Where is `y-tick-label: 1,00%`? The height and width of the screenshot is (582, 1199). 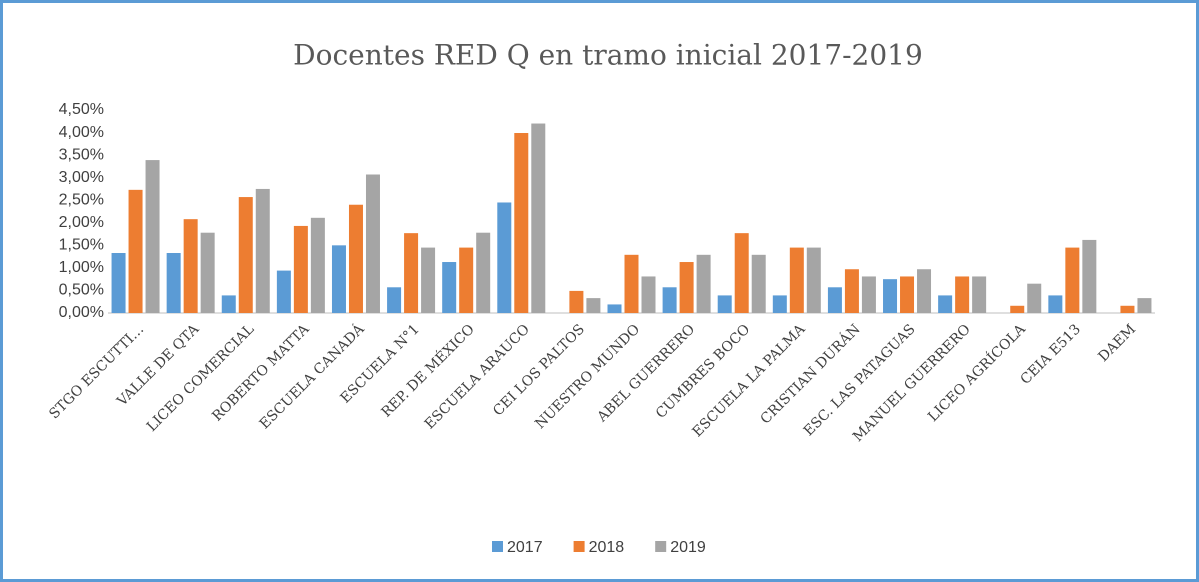
y-tick-label: 1,00% is located at coordinates (81, 267).